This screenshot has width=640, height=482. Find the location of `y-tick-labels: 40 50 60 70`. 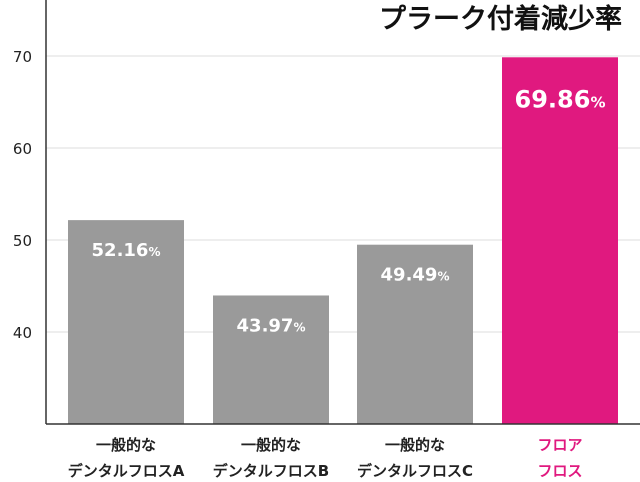

y-tick-labels: 40 50 60 70 is located at coordinates (22, 195).